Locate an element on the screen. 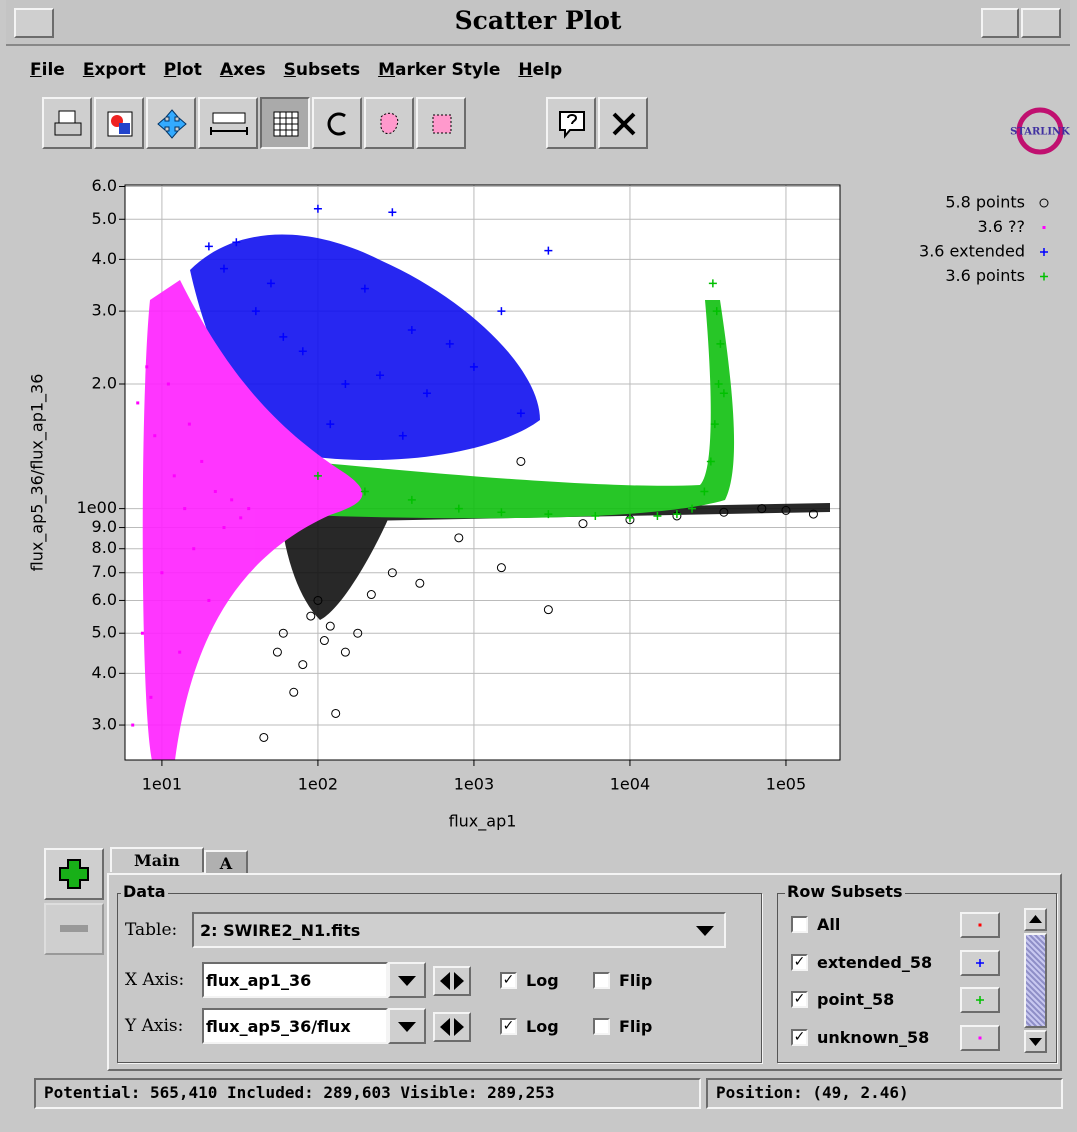 Image resolution: width=1077 pixels, height=1132 pixels. legend-marker is located at coordinates (1044, 203).